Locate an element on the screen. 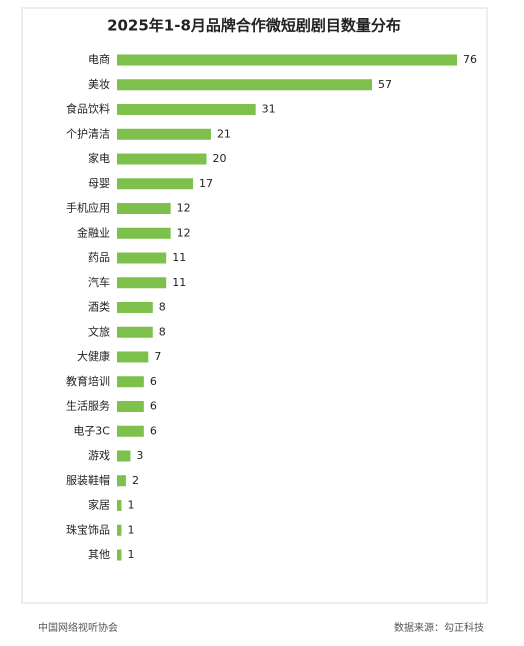 The height and width of the screenshot is (646, 524). footer-left: 中国网络视听协会 is located at coordinates (78, 627).